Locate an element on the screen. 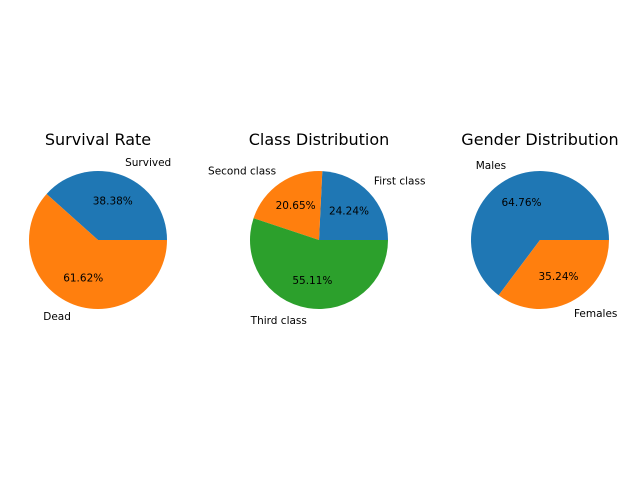 This screenshot has width=640, height=480. slice-percent-survived: 38.38% is located at coordinates (113, 201).